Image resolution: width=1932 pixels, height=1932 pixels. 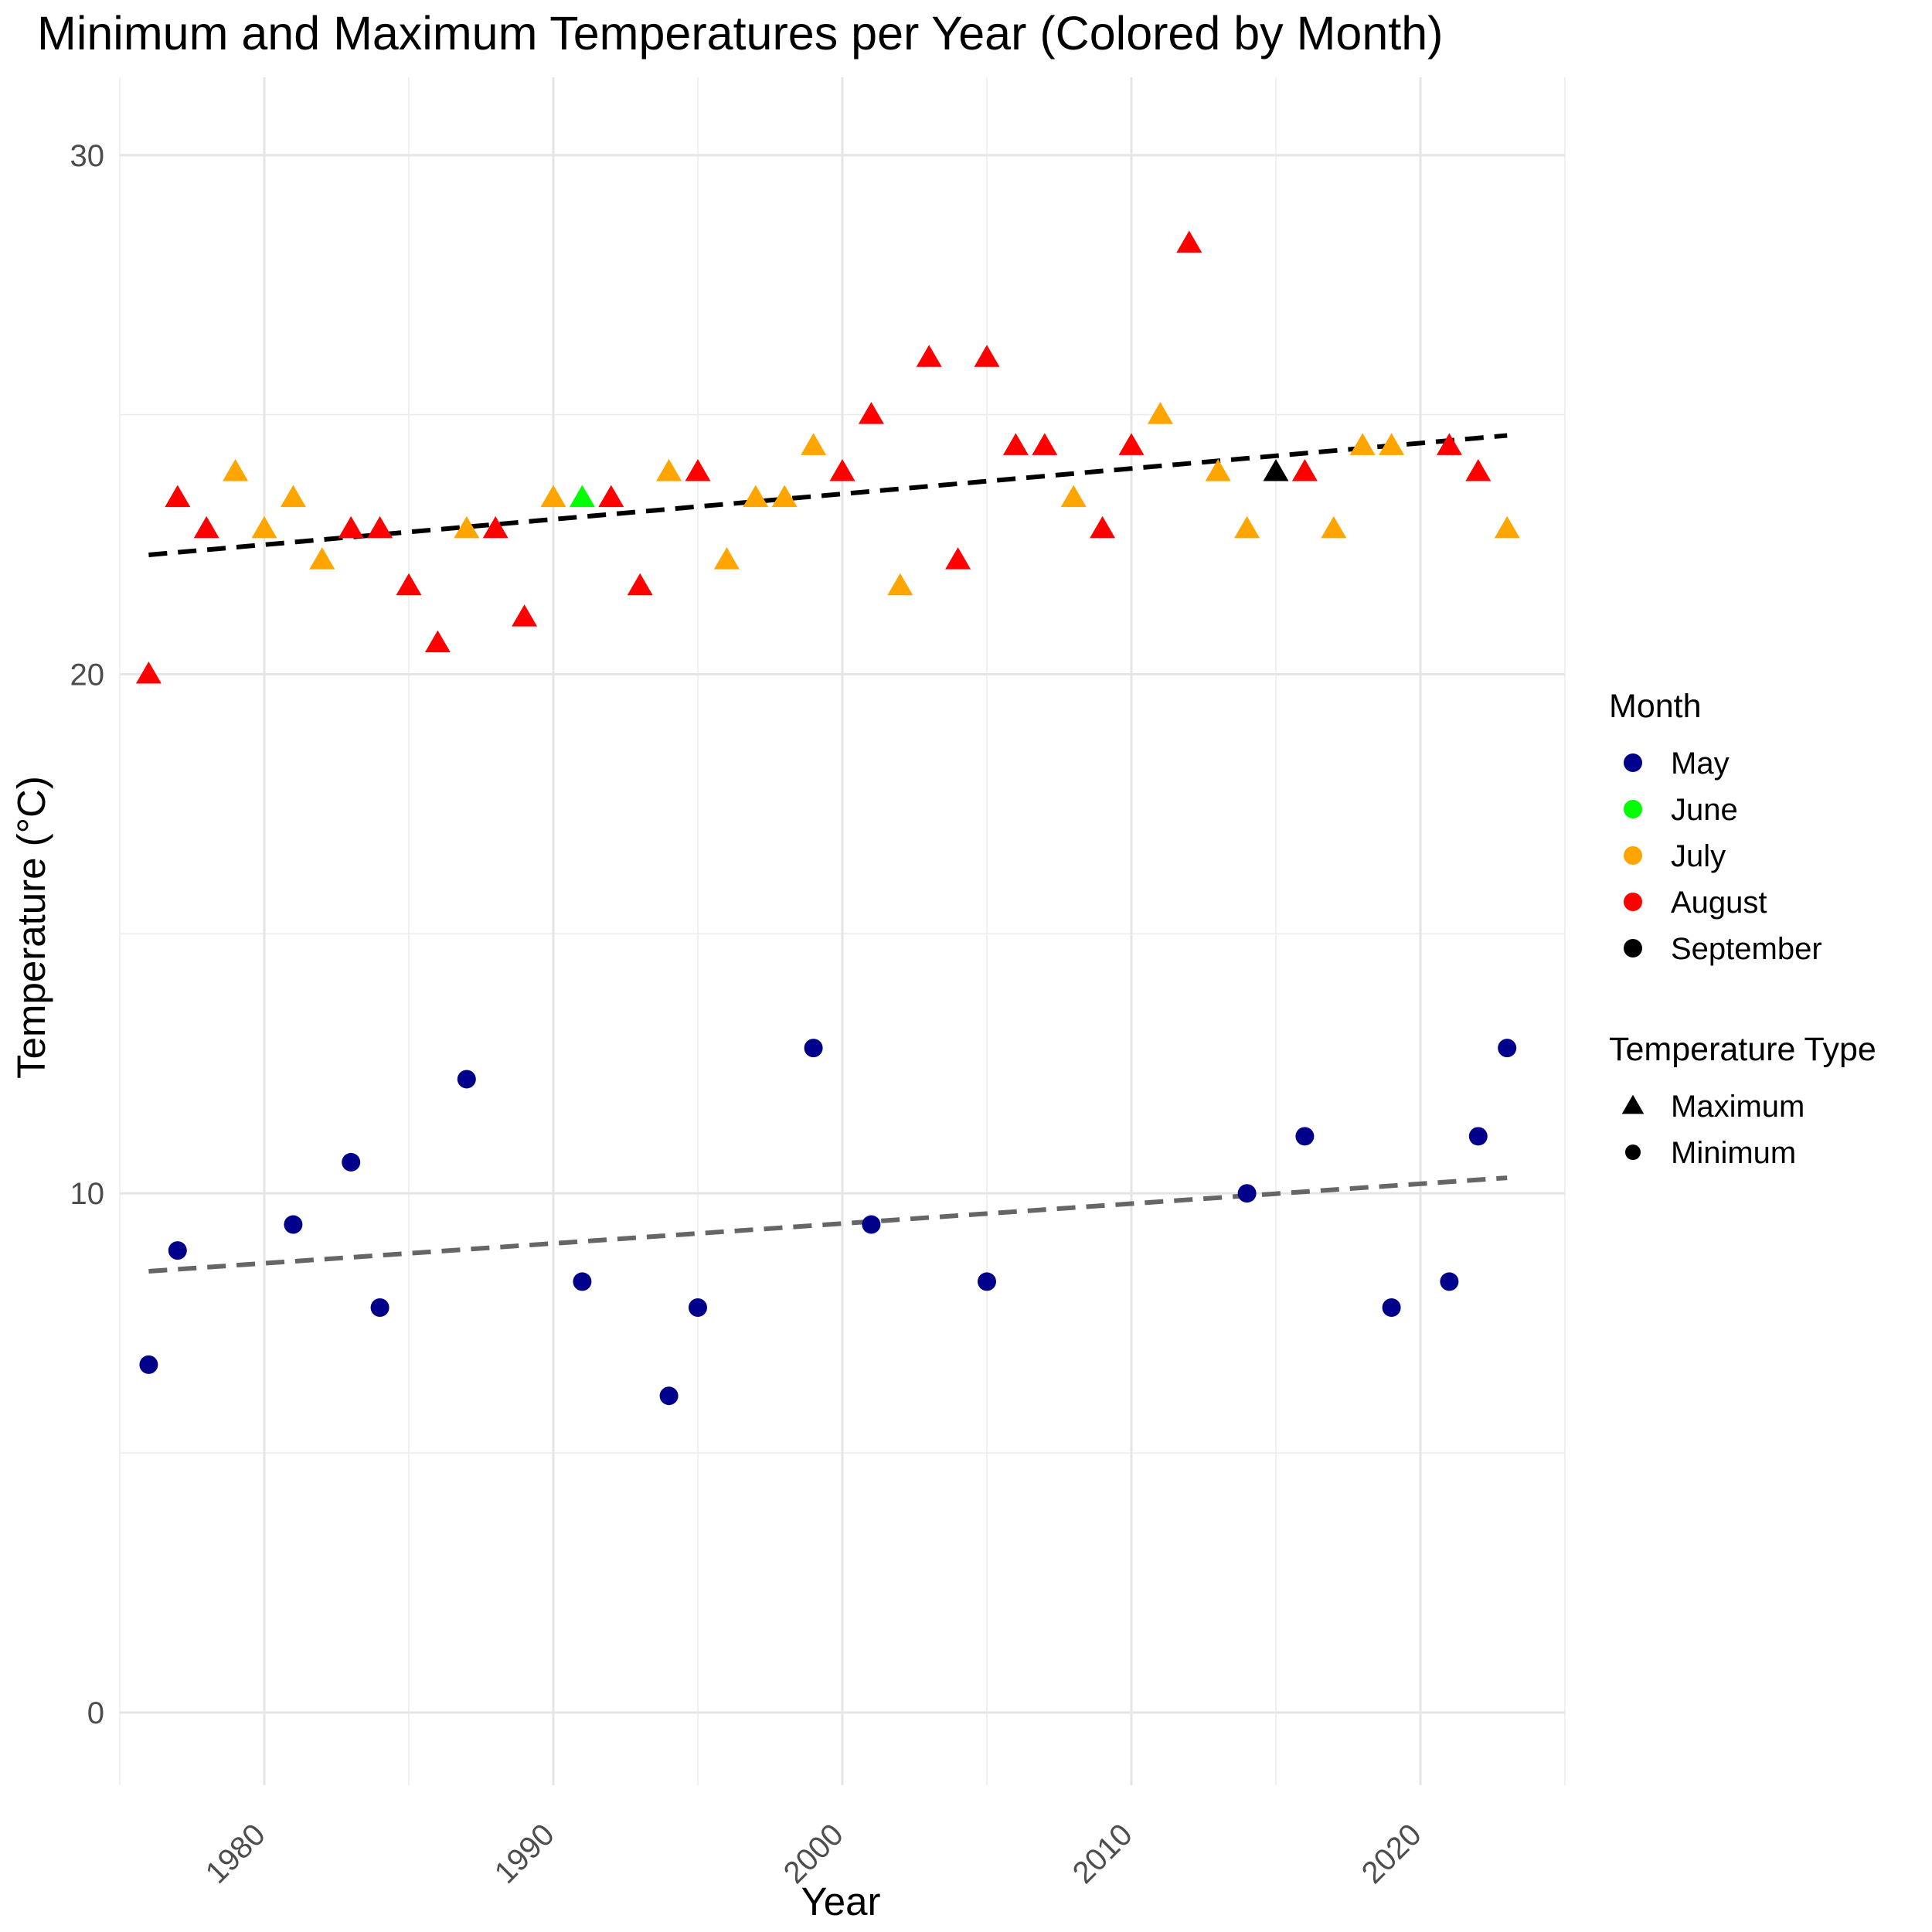 What do you see at coordinates (524, 1854) in the screenshot?
I see `x-tick-label: 1990` at bounding box center [524, 1854].